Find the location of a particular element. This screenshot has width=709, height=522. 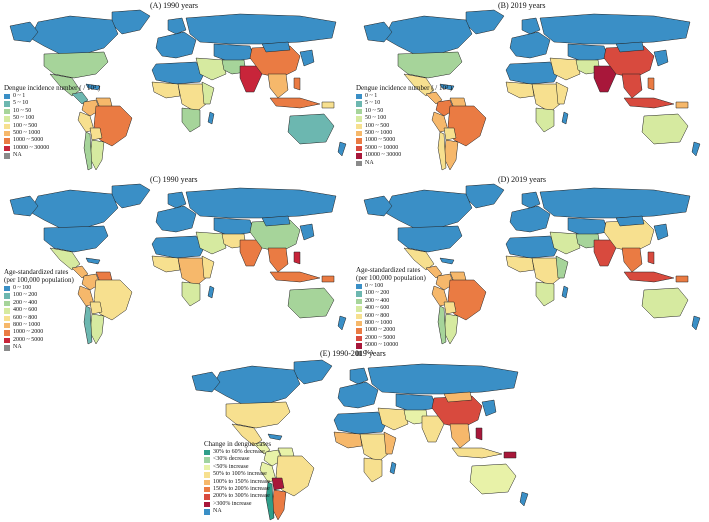

legend-item: 0 ~ 100 is located at coordinates (39, 288).